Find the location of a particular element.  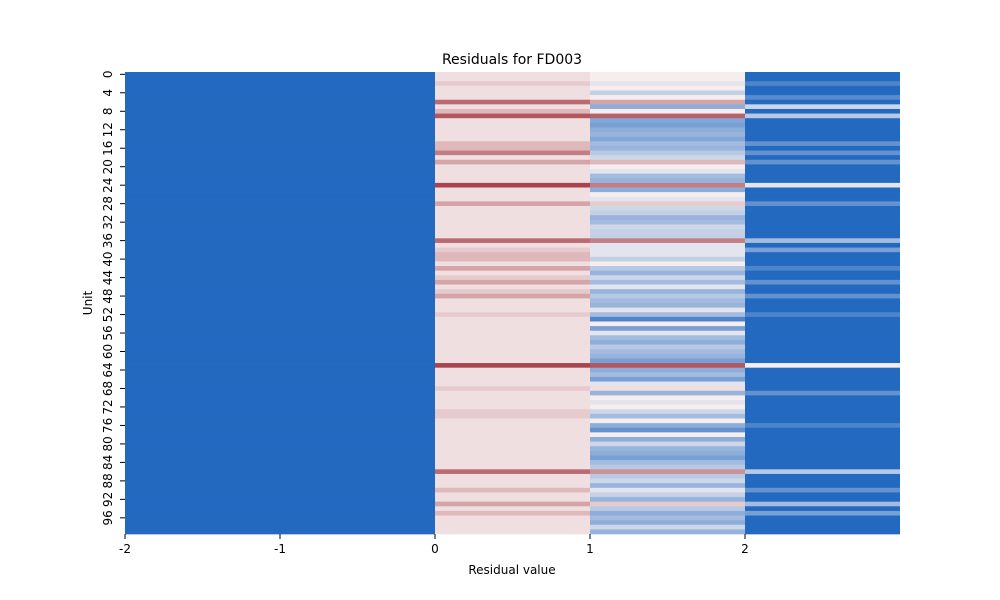

x-tick-label: 0 is located at coordinates (435, 549).